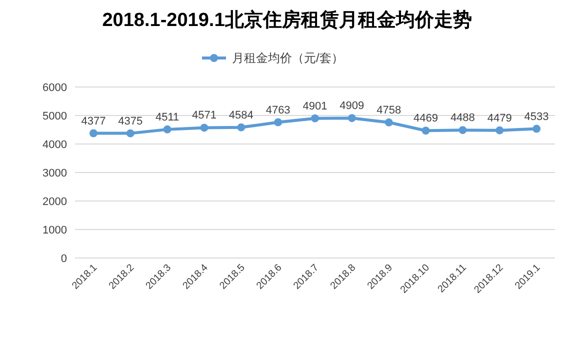 Image resolution: width=574 pixels, height=344 pixels. I want to click on y-tick-label: 5000, so click(54, 116).